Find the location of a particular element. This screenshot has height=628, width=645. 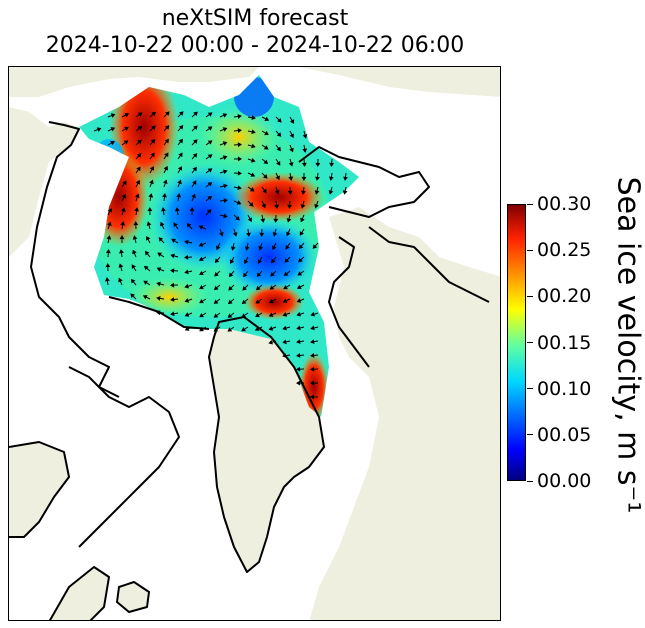

colorbar-tick-label: 00.05 is located at coordinates (564, 434).